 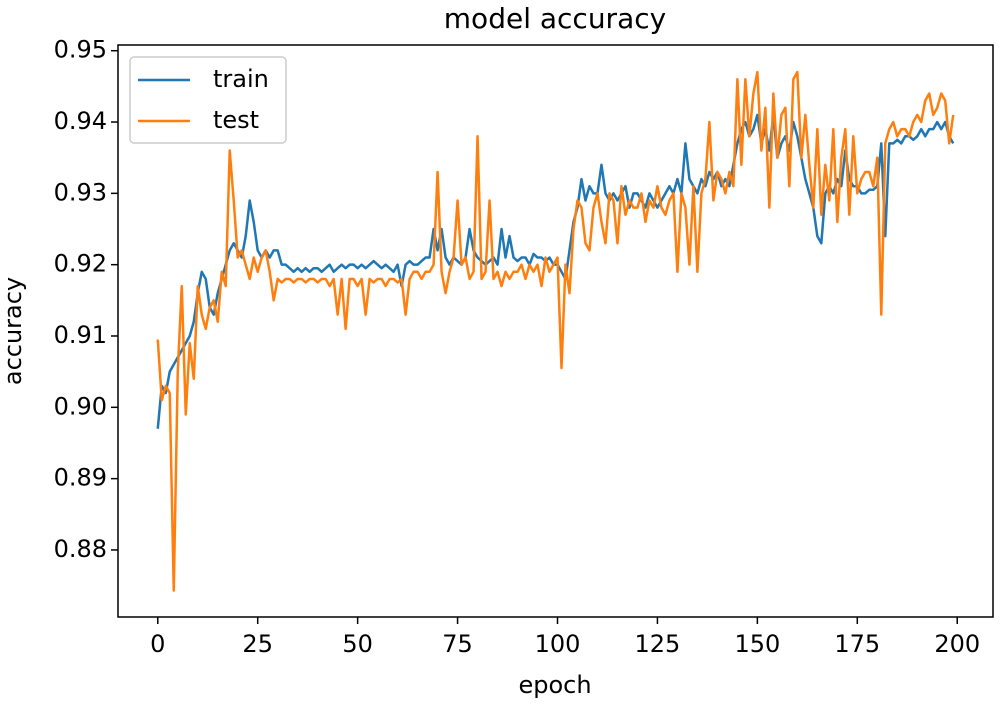 I want to click on x-tick-label: 125, so click(x=658, y=644).